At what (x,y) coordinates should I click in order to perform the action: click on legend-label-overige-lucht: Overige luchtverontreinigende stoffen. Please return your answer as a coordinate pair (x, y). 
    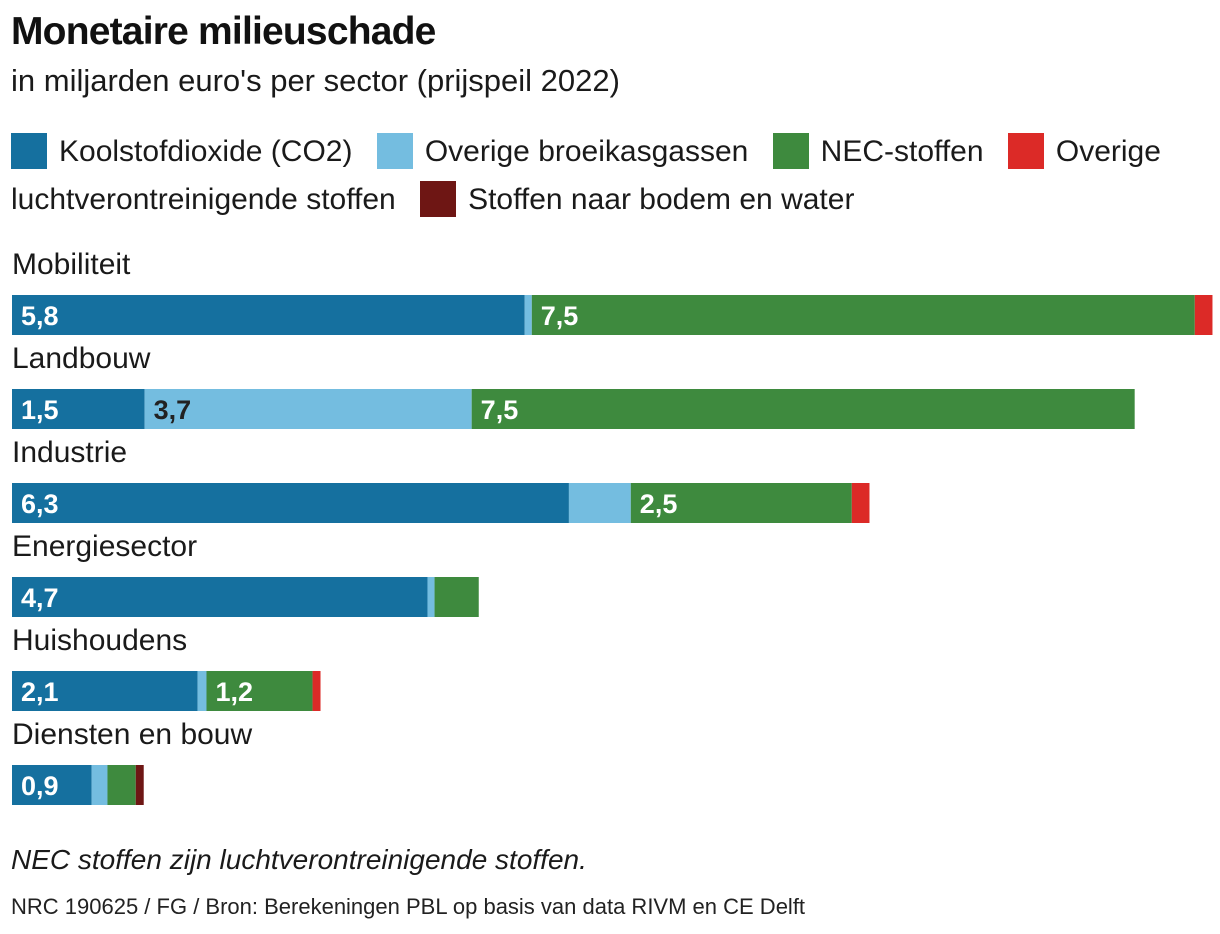
    Looking at the image, I should click on (586, 175).